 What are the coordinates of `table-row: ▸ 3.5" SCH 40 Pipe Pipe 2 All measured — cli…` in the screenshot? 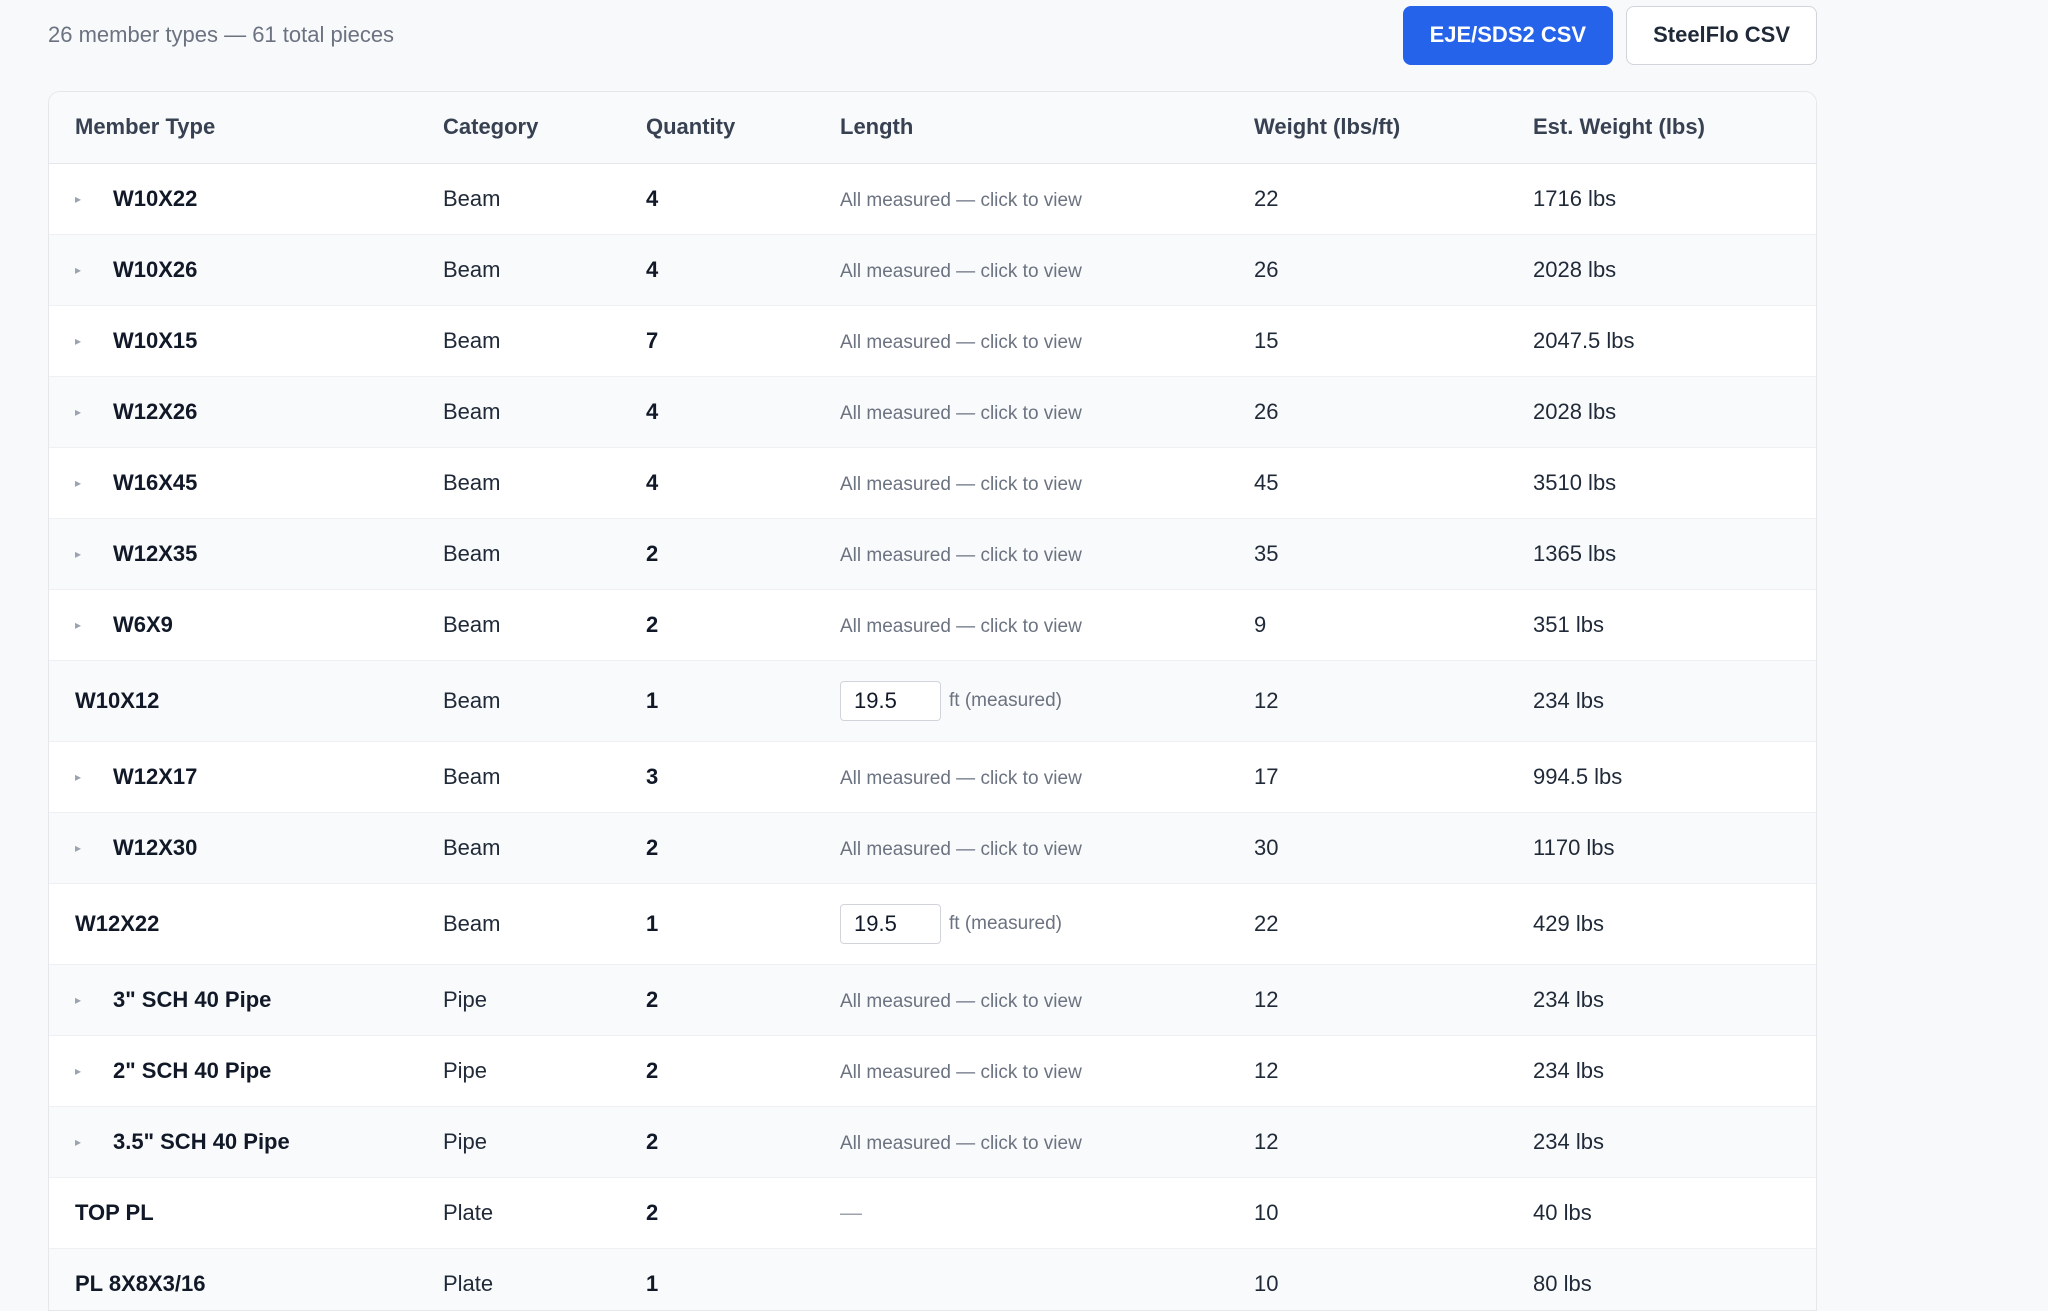 It's located at (932, 1142).